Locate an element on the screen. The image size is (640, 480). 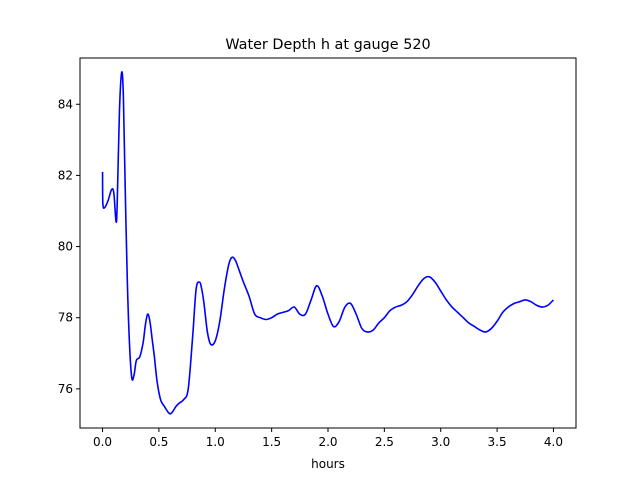
x-axis-ticks: 0.0 0.5 1.0 1.5 2.0 2.5 3.0 3.5 4.0 is located at coordinates (328, 438).